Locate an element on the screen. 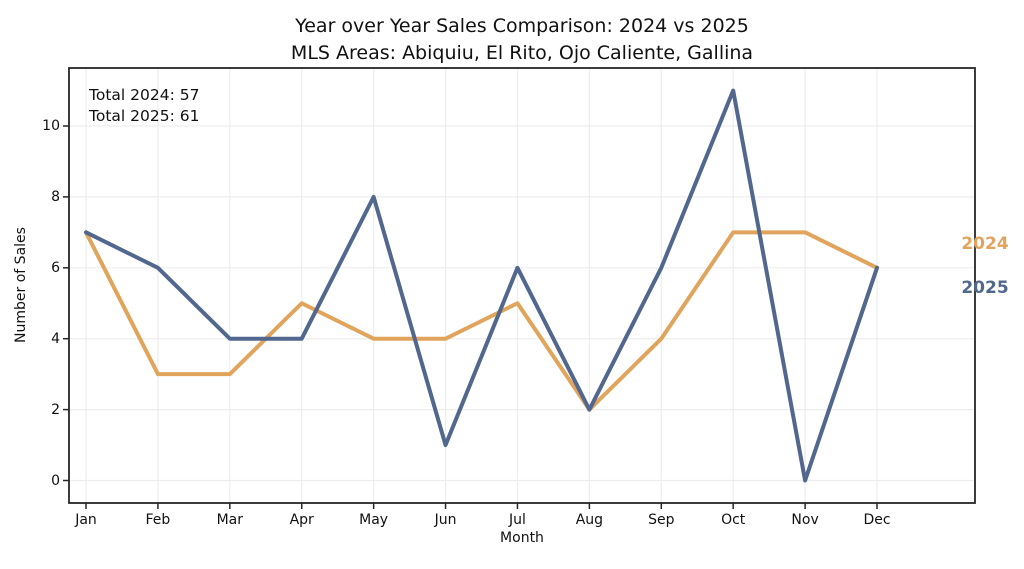 The width and height of the screenshot is (1024, 569). total-2024-text: Total 2024: 57 is located at coordinates (144, 95).